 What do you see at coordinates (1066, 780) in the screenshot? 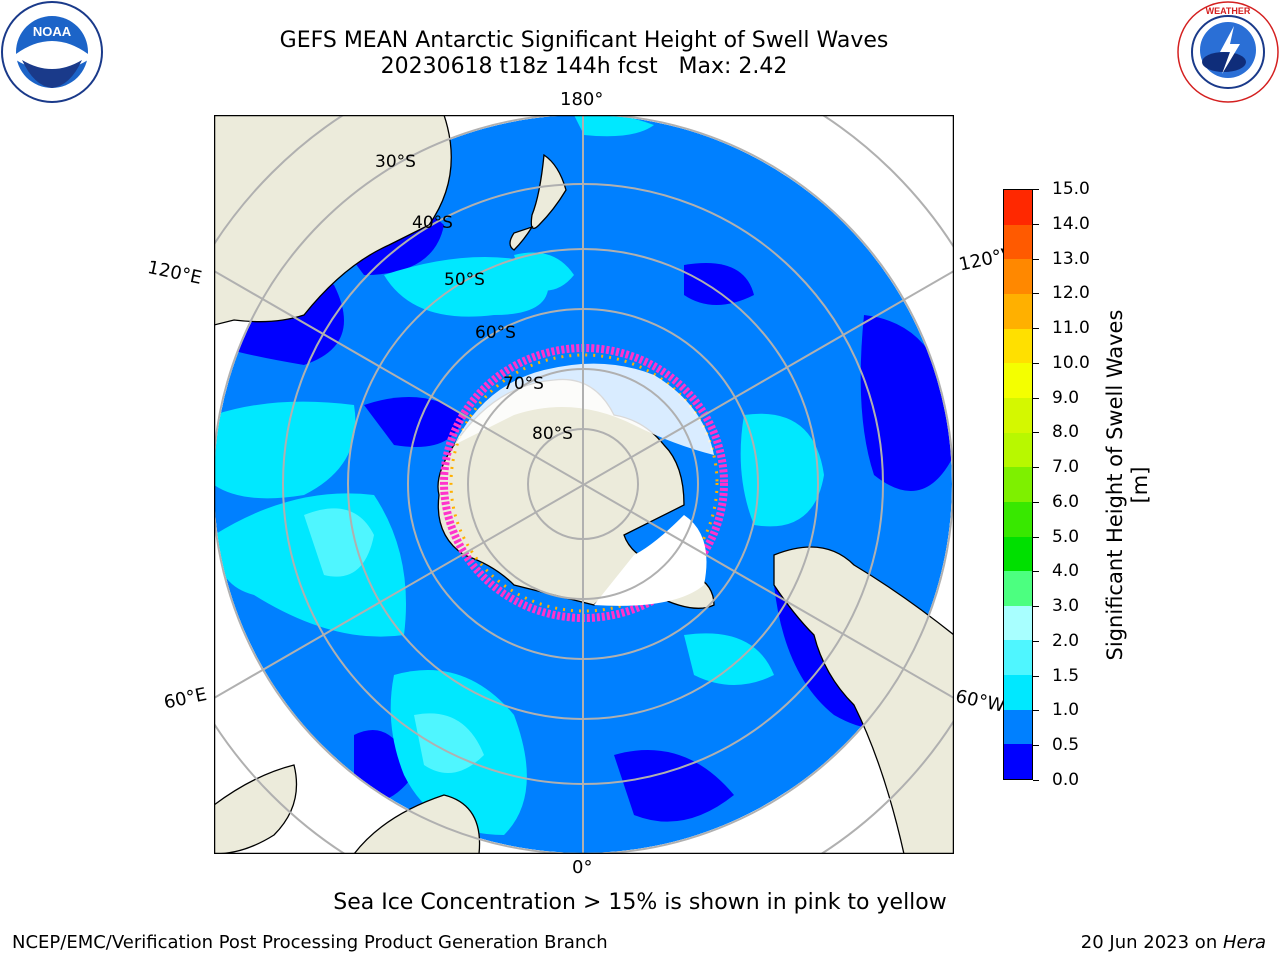
I see `colorbar-tick-label: 0.0` at bounding box center [1066, 780].